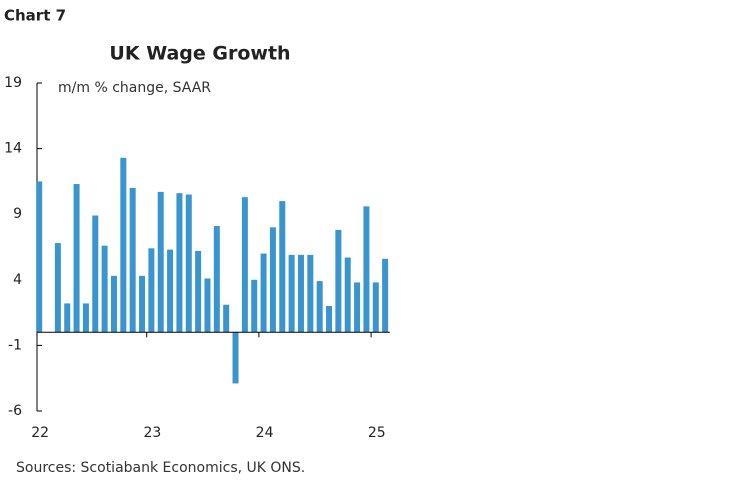 The image size is (749, 482). Describe the element at coordinates (17, 280) in the screenshot. I see `y-tick-label: 4` at that location.